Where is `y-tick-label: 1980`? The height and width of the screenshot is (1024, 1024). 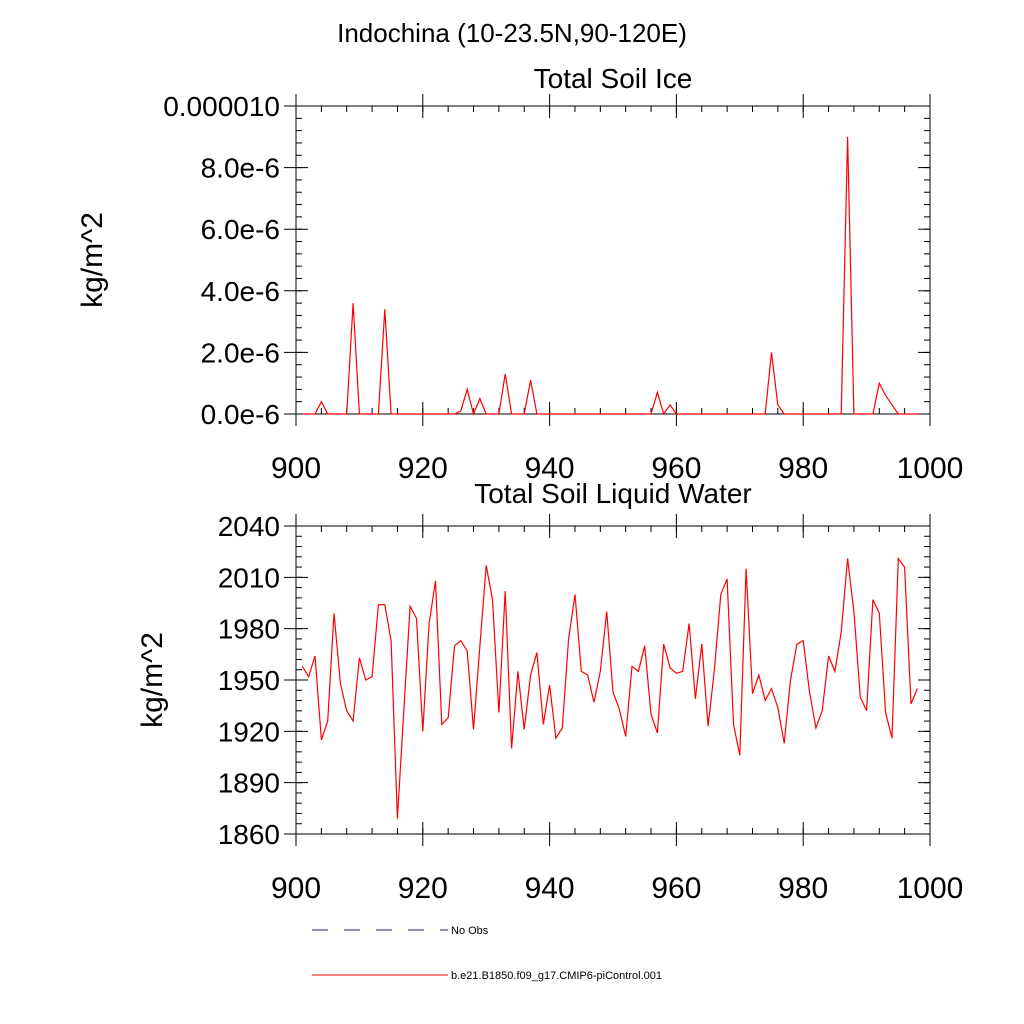 y-tick-label: 1980 is located at coordinates (249, 629).